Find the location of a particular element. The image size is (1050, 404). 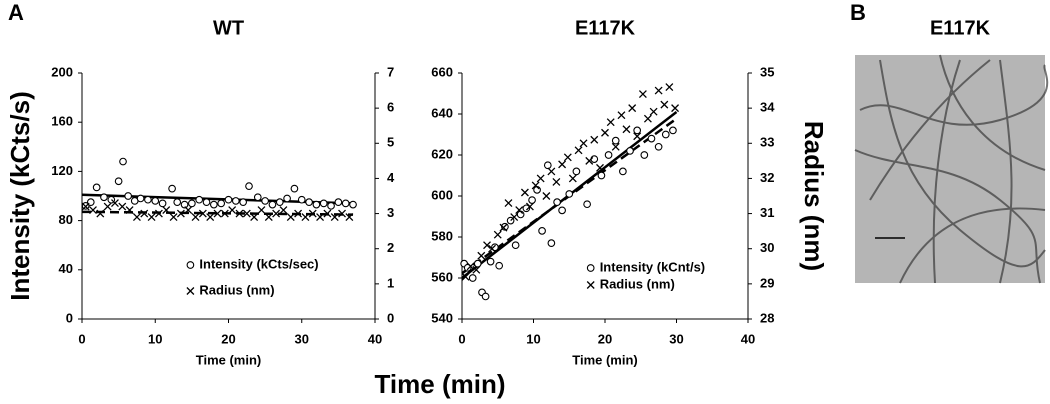

y2-tick-label: 3 is located at coordinates (390, 212).